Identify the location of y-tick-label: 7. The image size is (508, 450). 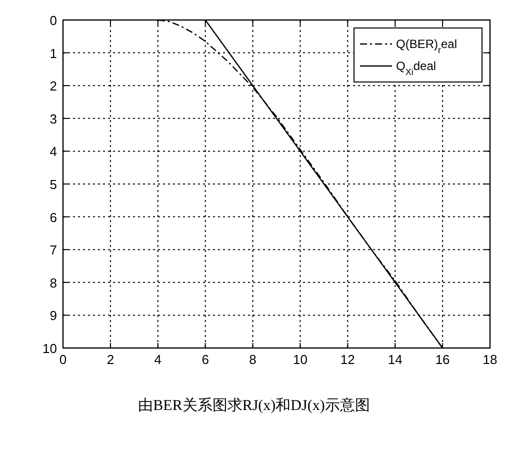
(53, 250).